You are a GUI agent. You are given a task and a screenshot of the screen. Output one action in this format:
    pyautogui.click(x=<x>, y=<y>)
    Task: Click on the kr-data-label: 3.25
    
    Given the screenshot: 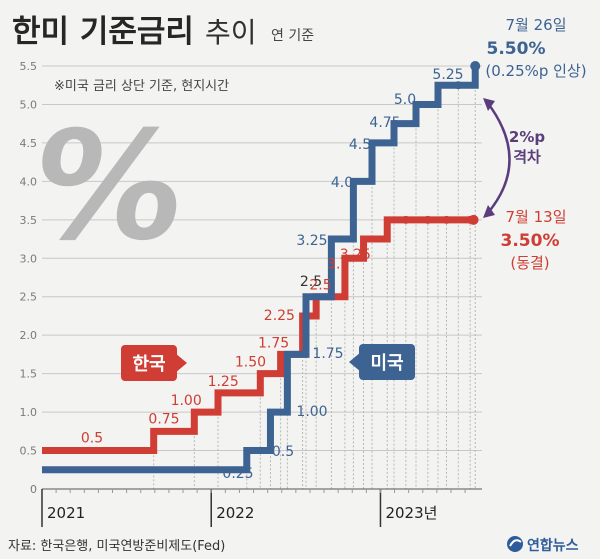 What is the action you would take?
    pyautogui.click(x=355, y=255)
    